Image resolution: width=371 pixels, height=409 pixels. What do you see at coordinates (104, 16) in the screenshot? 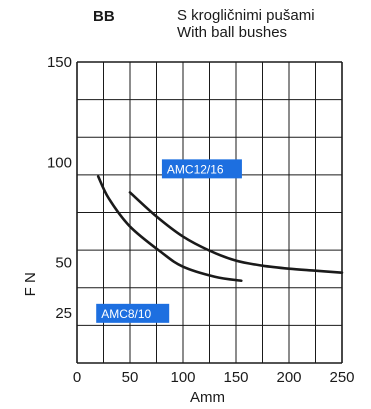
I see `chart-code: BB` at bounding box center [104, 16].